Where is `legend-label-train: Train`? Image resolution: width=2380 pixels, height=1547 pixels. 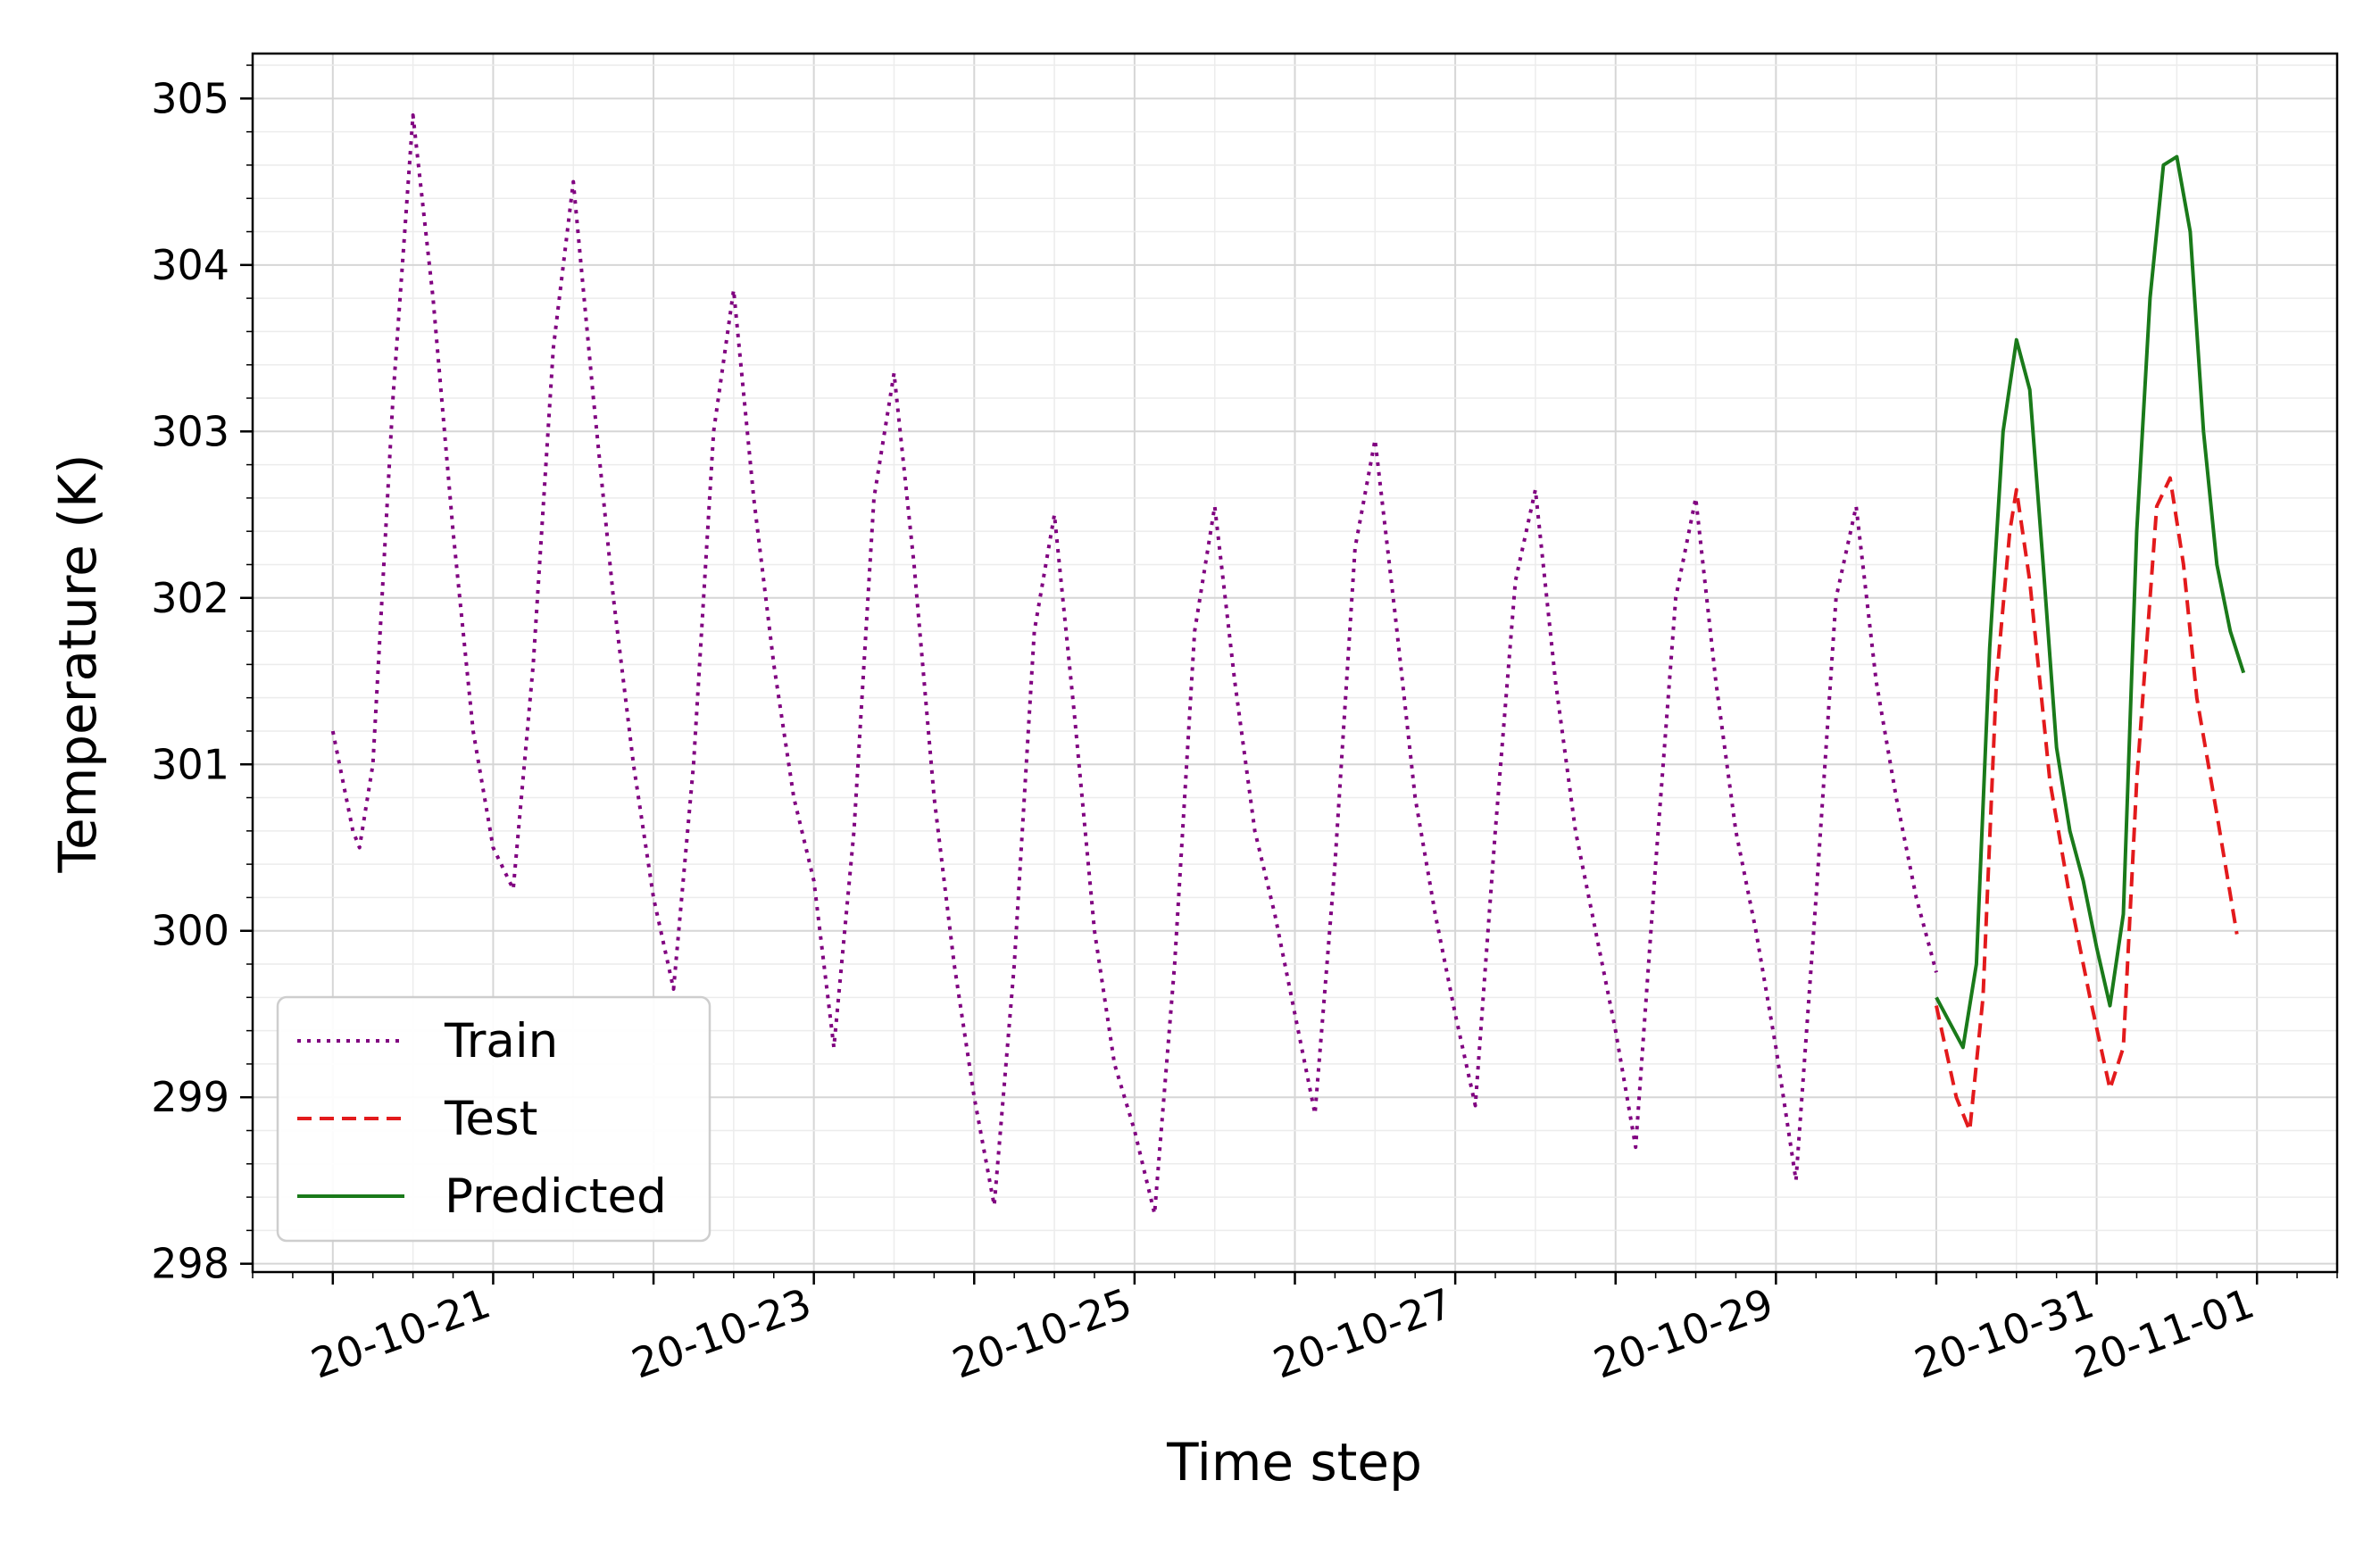
legend-label-train: Train is located at coordinates (501, 1041).